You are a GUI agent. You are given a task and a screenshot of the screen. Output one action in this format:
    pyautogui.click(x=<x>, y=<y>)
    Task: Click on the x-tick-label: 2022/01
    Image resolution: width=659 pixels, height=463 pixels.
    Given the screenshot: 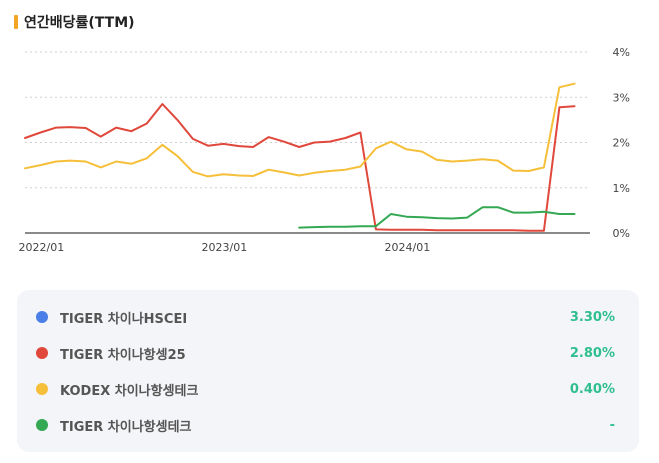 What is the action you would take?
    pyautogui.click(x=42, y=247)
    